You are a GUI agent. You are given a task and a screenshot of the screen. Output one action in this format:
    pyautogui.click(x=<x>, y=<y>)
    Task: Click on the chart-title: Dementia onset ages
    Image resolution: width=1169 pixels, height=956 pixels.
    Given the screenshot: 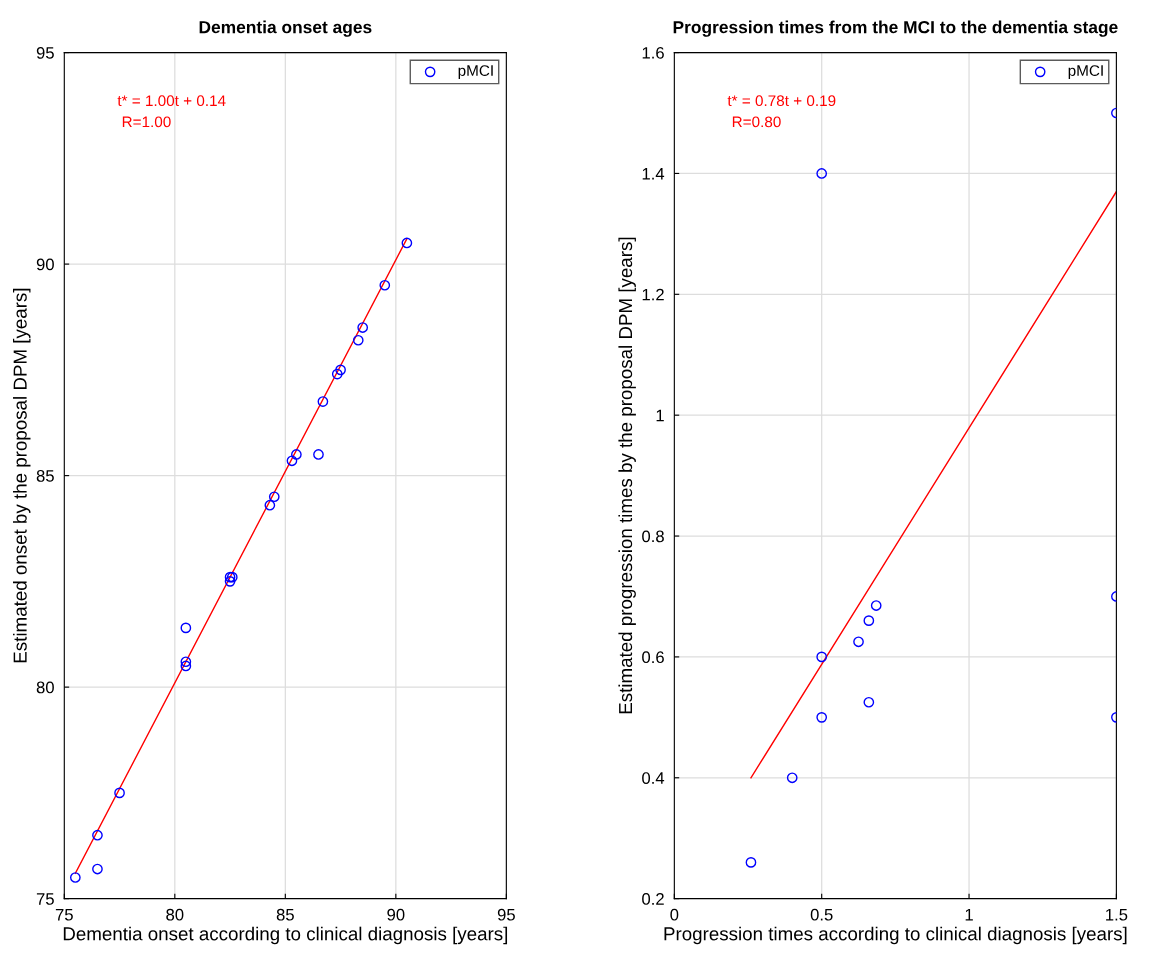 What is the action you would take?
    pyautogui.click(x=285, y=28)
    